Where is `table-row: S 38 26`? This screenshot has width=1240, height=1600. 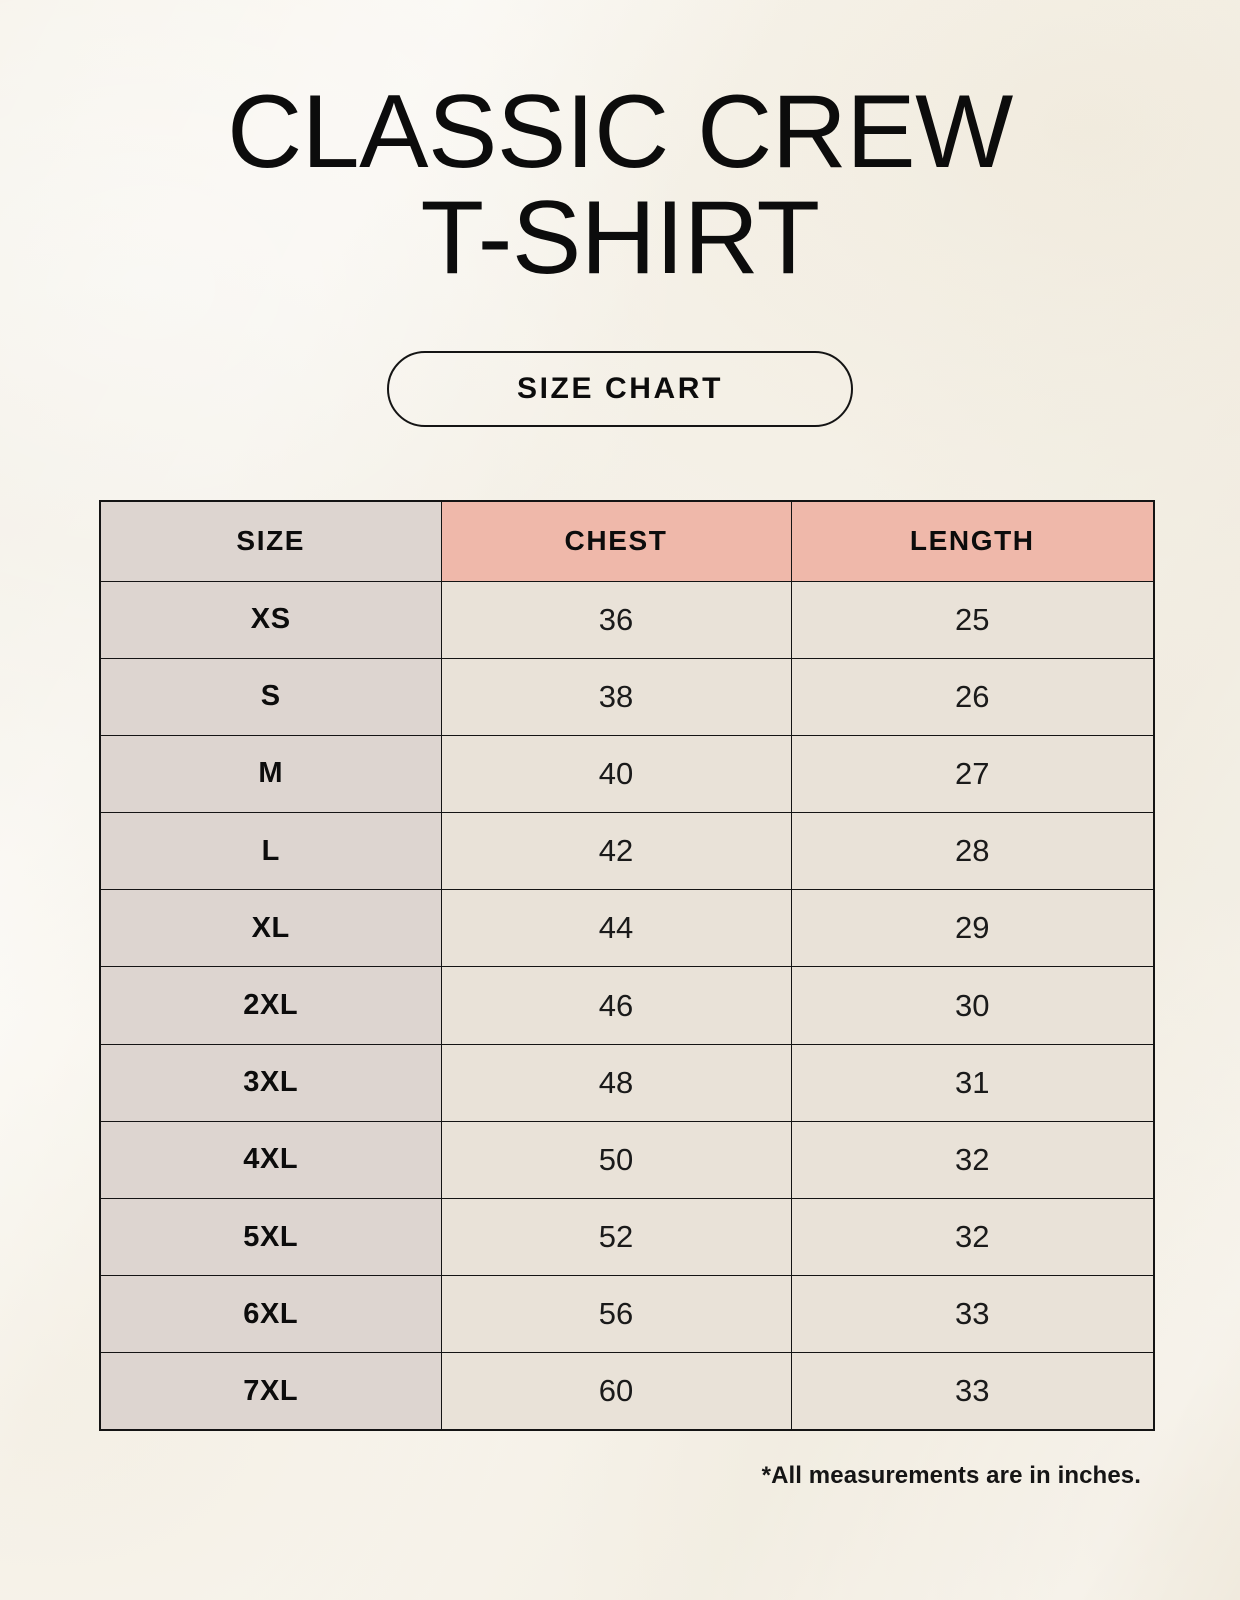 table-row: S 38 26 is located at coordinates (627, 696).